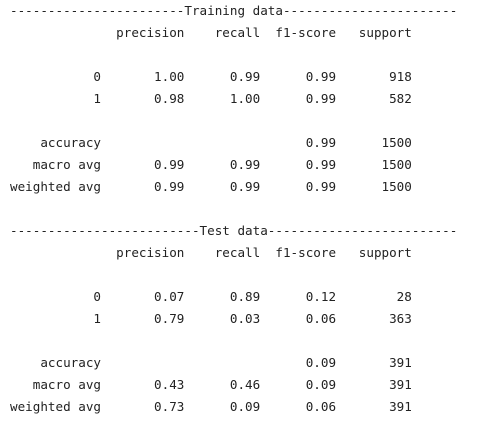 The width and height of the screenshot is (489, 438). I want to click on output-line: weighted avg 0.99 0.99 0.99 1500, so click(211, 186).